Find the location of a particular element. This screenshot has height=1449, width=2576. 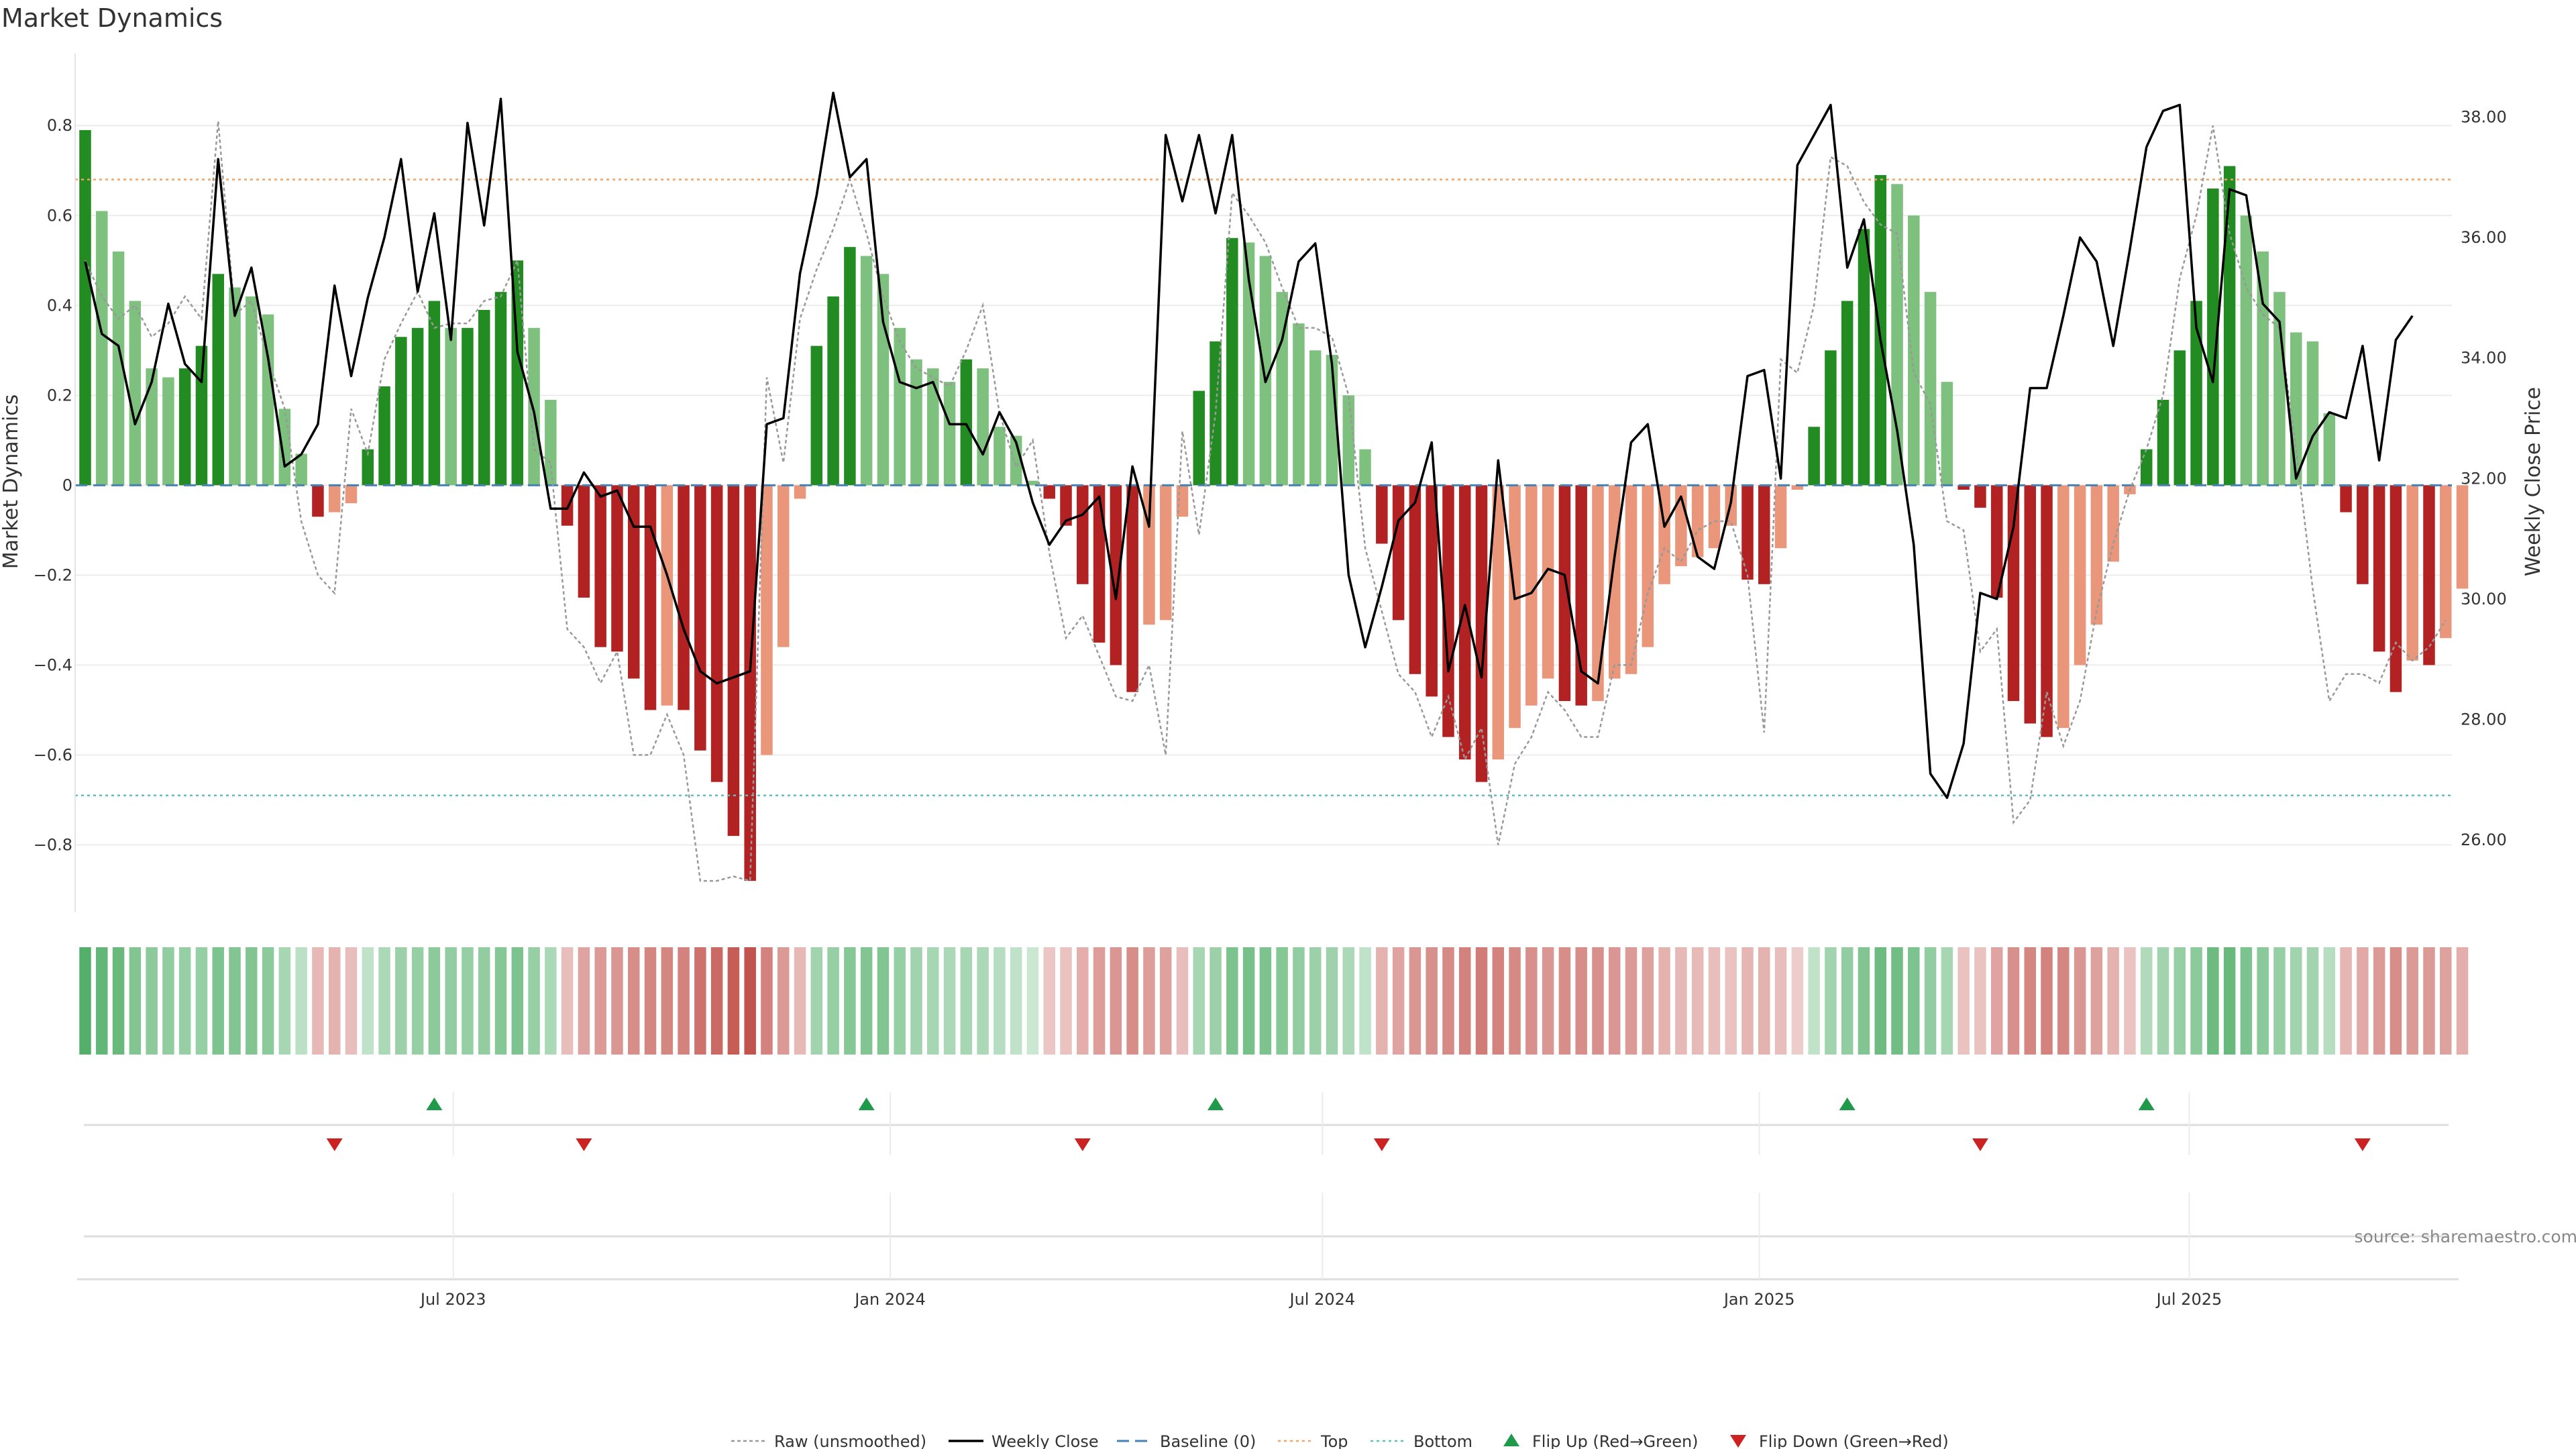

legend-label: Weekly Close is located at coordinates (1045, 1440).